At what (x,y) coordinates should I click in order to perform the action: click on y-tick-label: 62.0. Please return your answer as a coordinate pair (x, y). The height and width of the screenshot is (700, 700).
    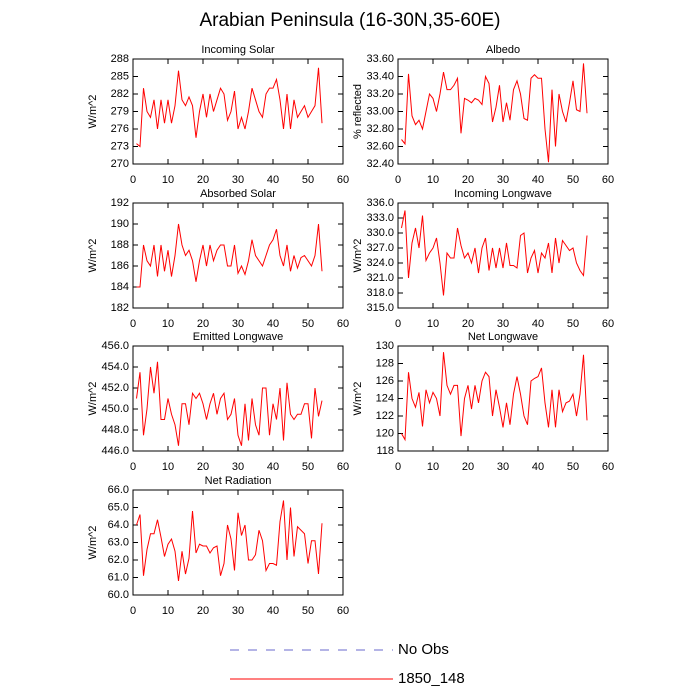
    Looking at the image, I should click on (118, 560).